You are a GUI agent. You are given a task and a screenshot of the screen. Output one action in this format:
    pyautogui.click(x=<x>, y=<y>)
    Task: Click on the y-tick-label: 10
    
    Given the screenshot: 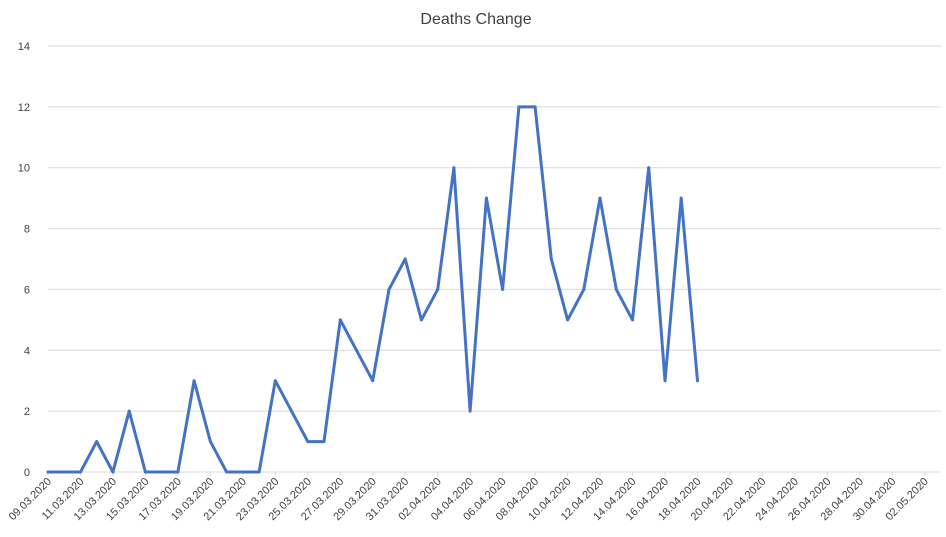 What is the action you would take?
    pyautogui.click(x=24, y=169)
    